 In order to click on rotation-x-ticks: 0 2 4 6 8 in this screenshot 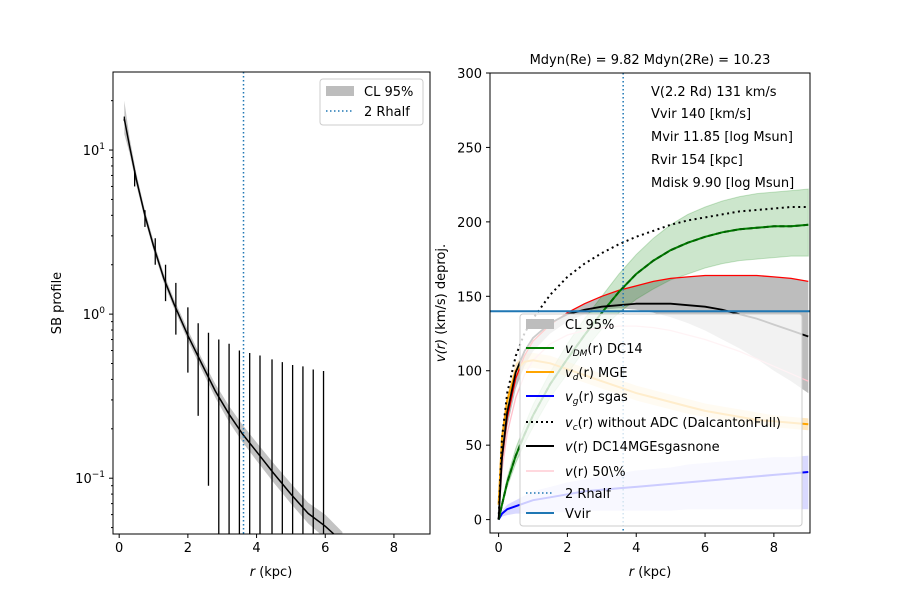, I will do `click(636, 544)`.